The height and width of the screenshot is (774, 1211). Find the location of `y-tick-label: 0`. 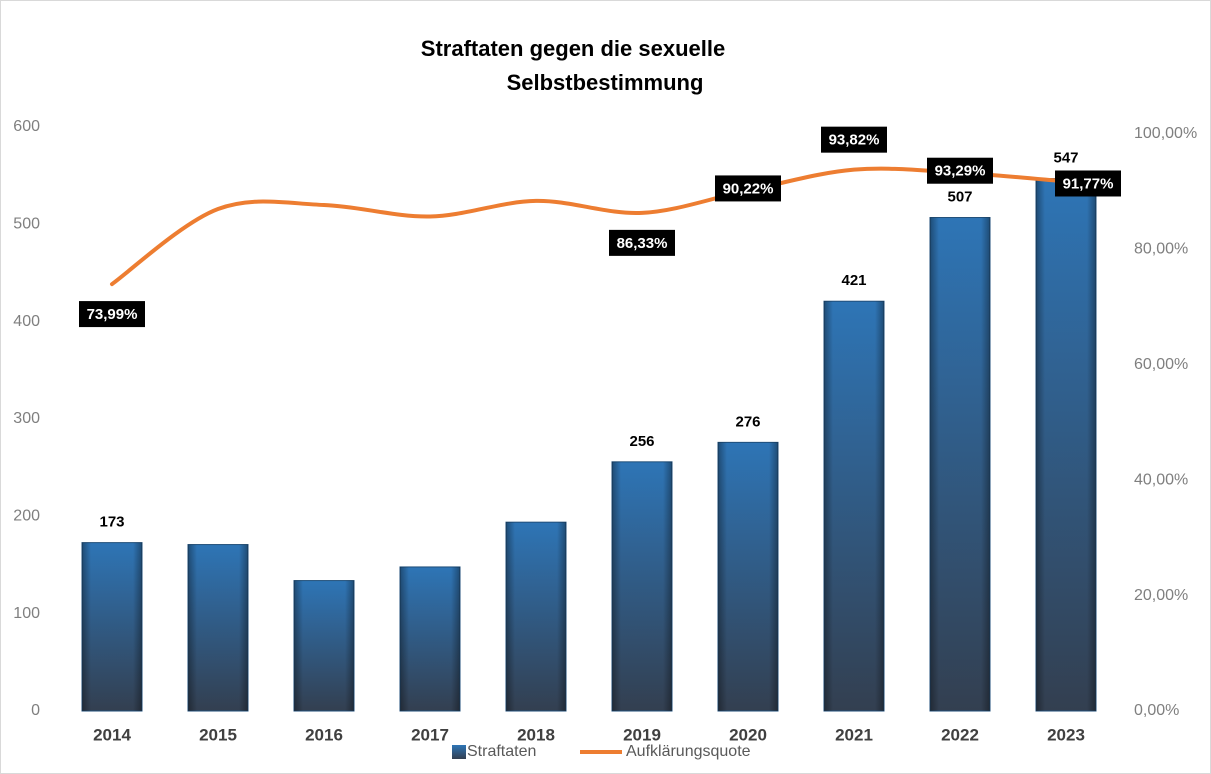

y-tick-label: 0 is located at coordinates (35, 710).